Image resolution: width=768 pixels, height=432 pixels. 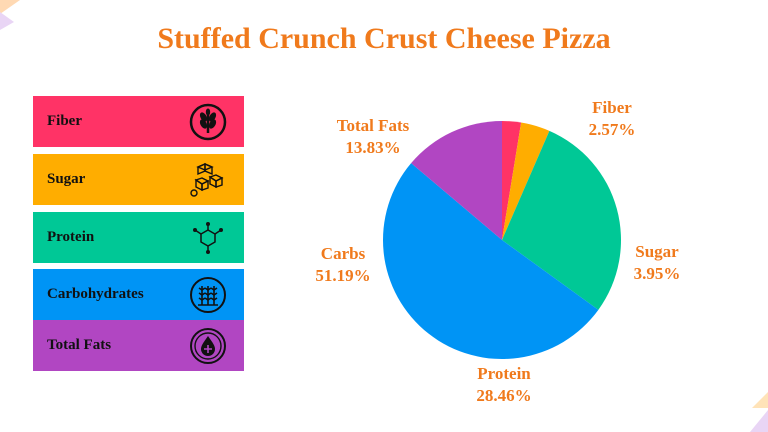 What do you see at coordinates (657, 273) in the screenshot?
I see `slice-label-value: 3.95%` at bounding box center [657, 273].